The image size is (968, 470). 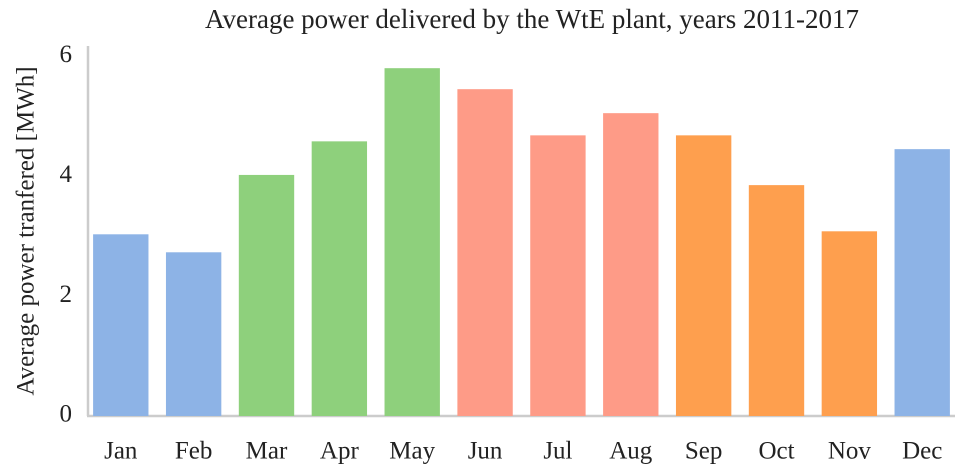 I want to click on x-tick-label: Oct, so click(x=776, y=451).